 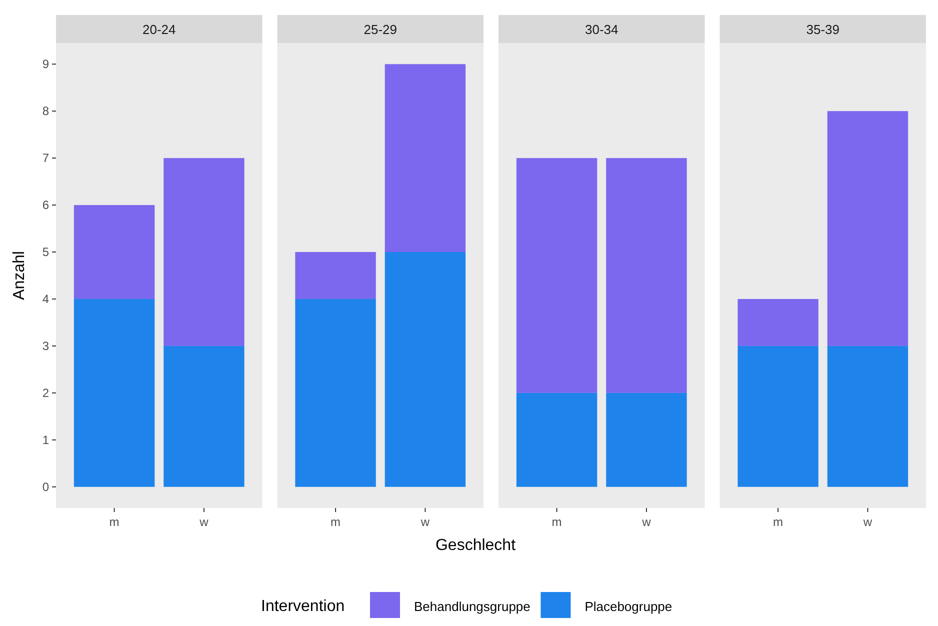 What do you see at coordinates (46, 111) in the screenshot?
I see `y-tick-label: 8` at bounding box center [46, 111].